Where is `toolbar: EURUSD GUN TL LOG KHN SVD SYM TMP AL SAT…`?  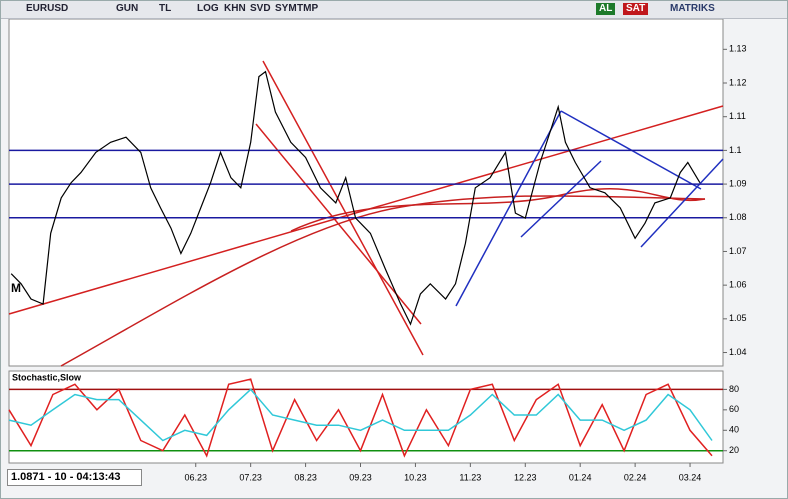
toolbar: EURUSD GUN TL LOG KHN SVD SYM TMP AL SAT… is located at coordinates (394, 10).